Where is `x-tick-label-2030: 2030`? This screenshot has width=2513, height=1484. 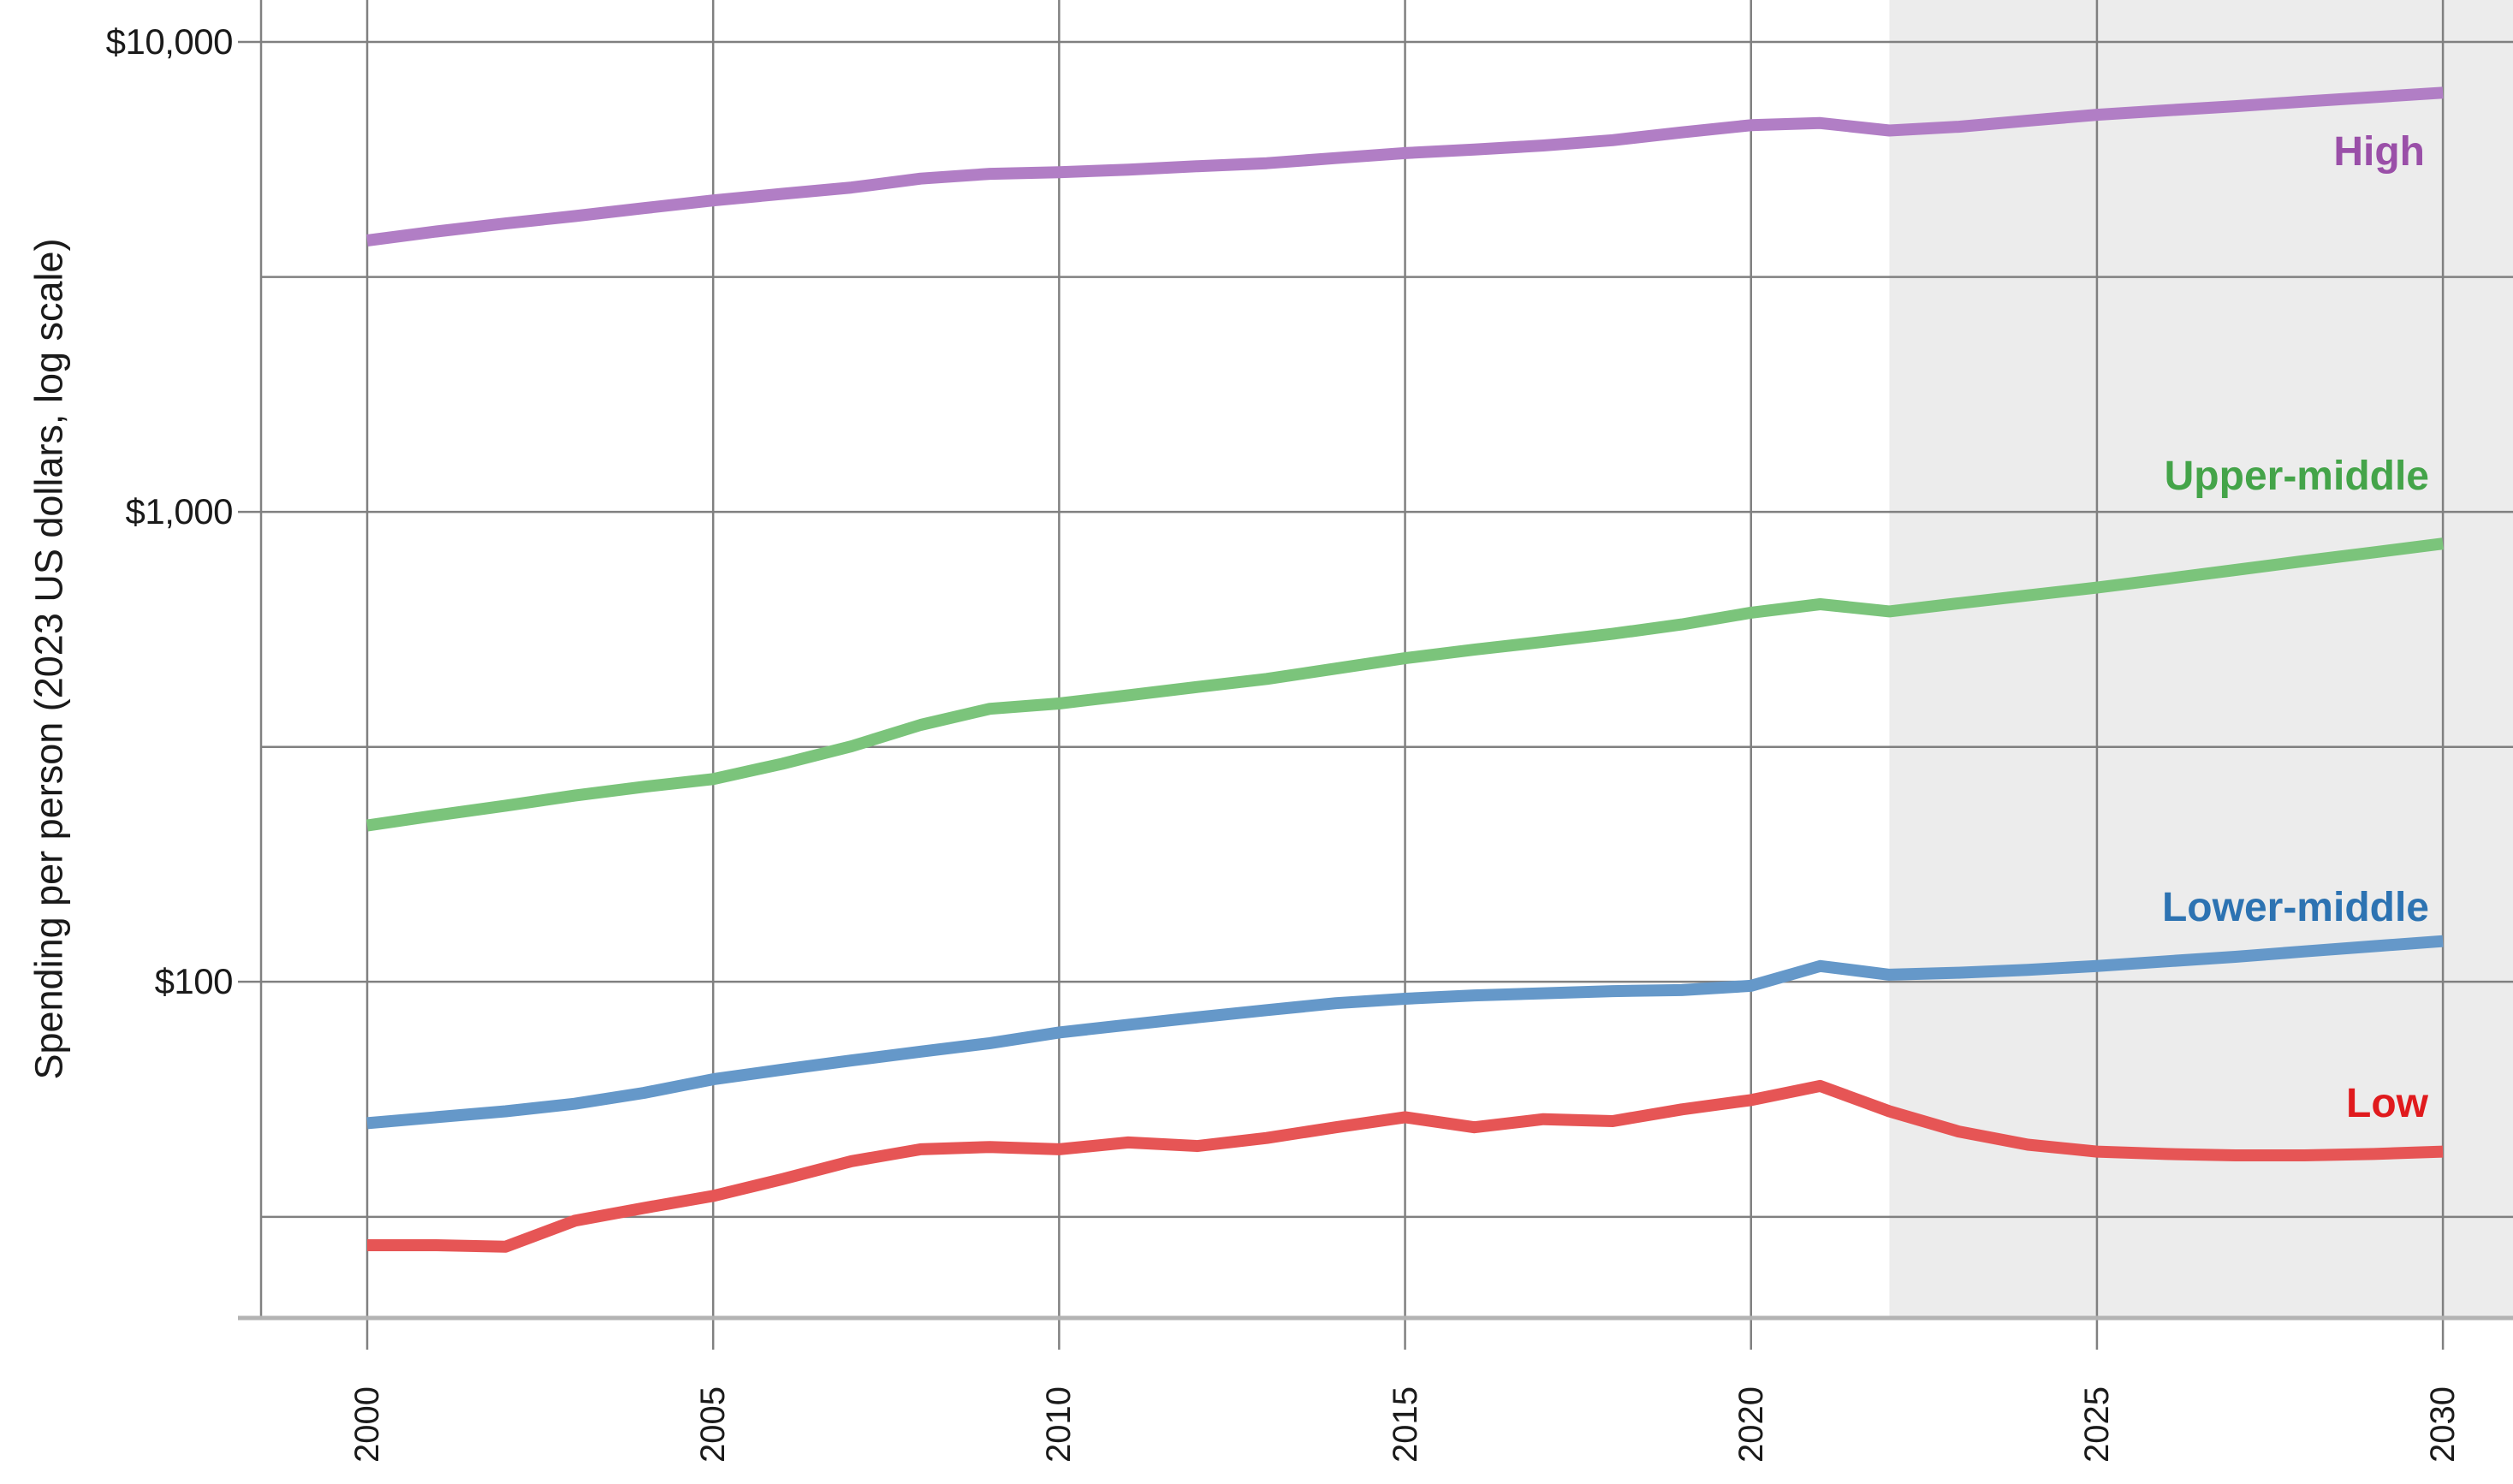 x-tick-label-2030: 2030 is located at coordinates (2442, 1425).